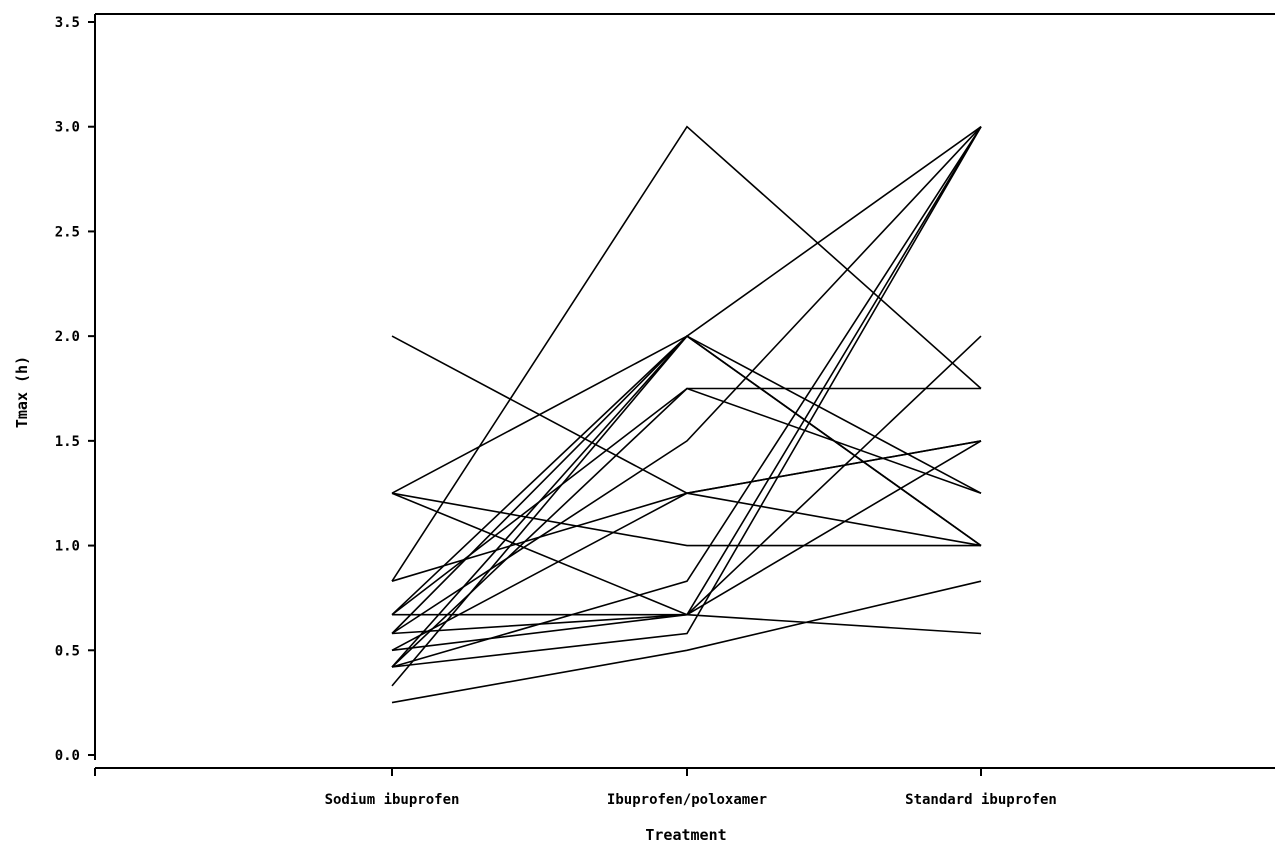  What do you see at coordinates (92, 387) in the screenshot?
I see `y-axis` at bounding box center [92, 387].